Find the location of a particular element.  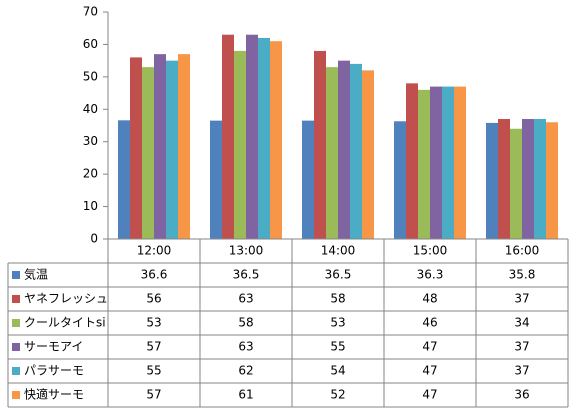

x-tick-label: 16:00 is located at coordinates (522, 251).